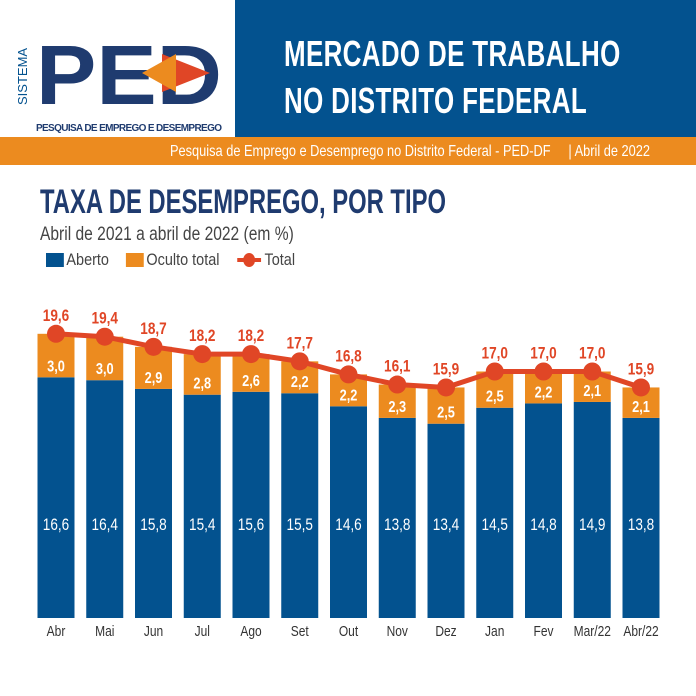 The height and width of the screenshot is (696, 696). I want to click on label-total: 19,6, so click(56, 315).